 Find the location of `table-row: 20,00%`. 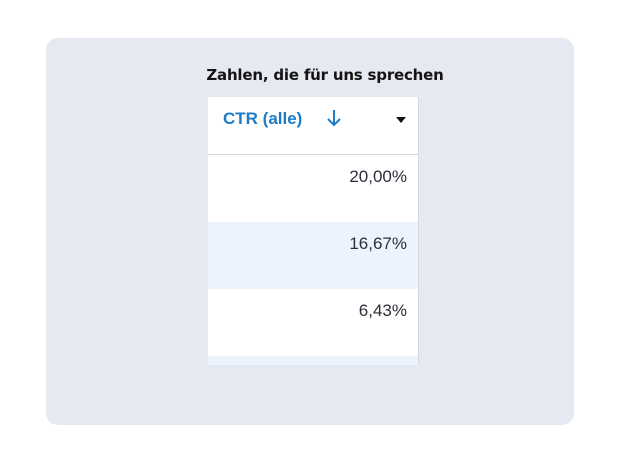

table-row: 20,00% is located at coordinates (313, 188).